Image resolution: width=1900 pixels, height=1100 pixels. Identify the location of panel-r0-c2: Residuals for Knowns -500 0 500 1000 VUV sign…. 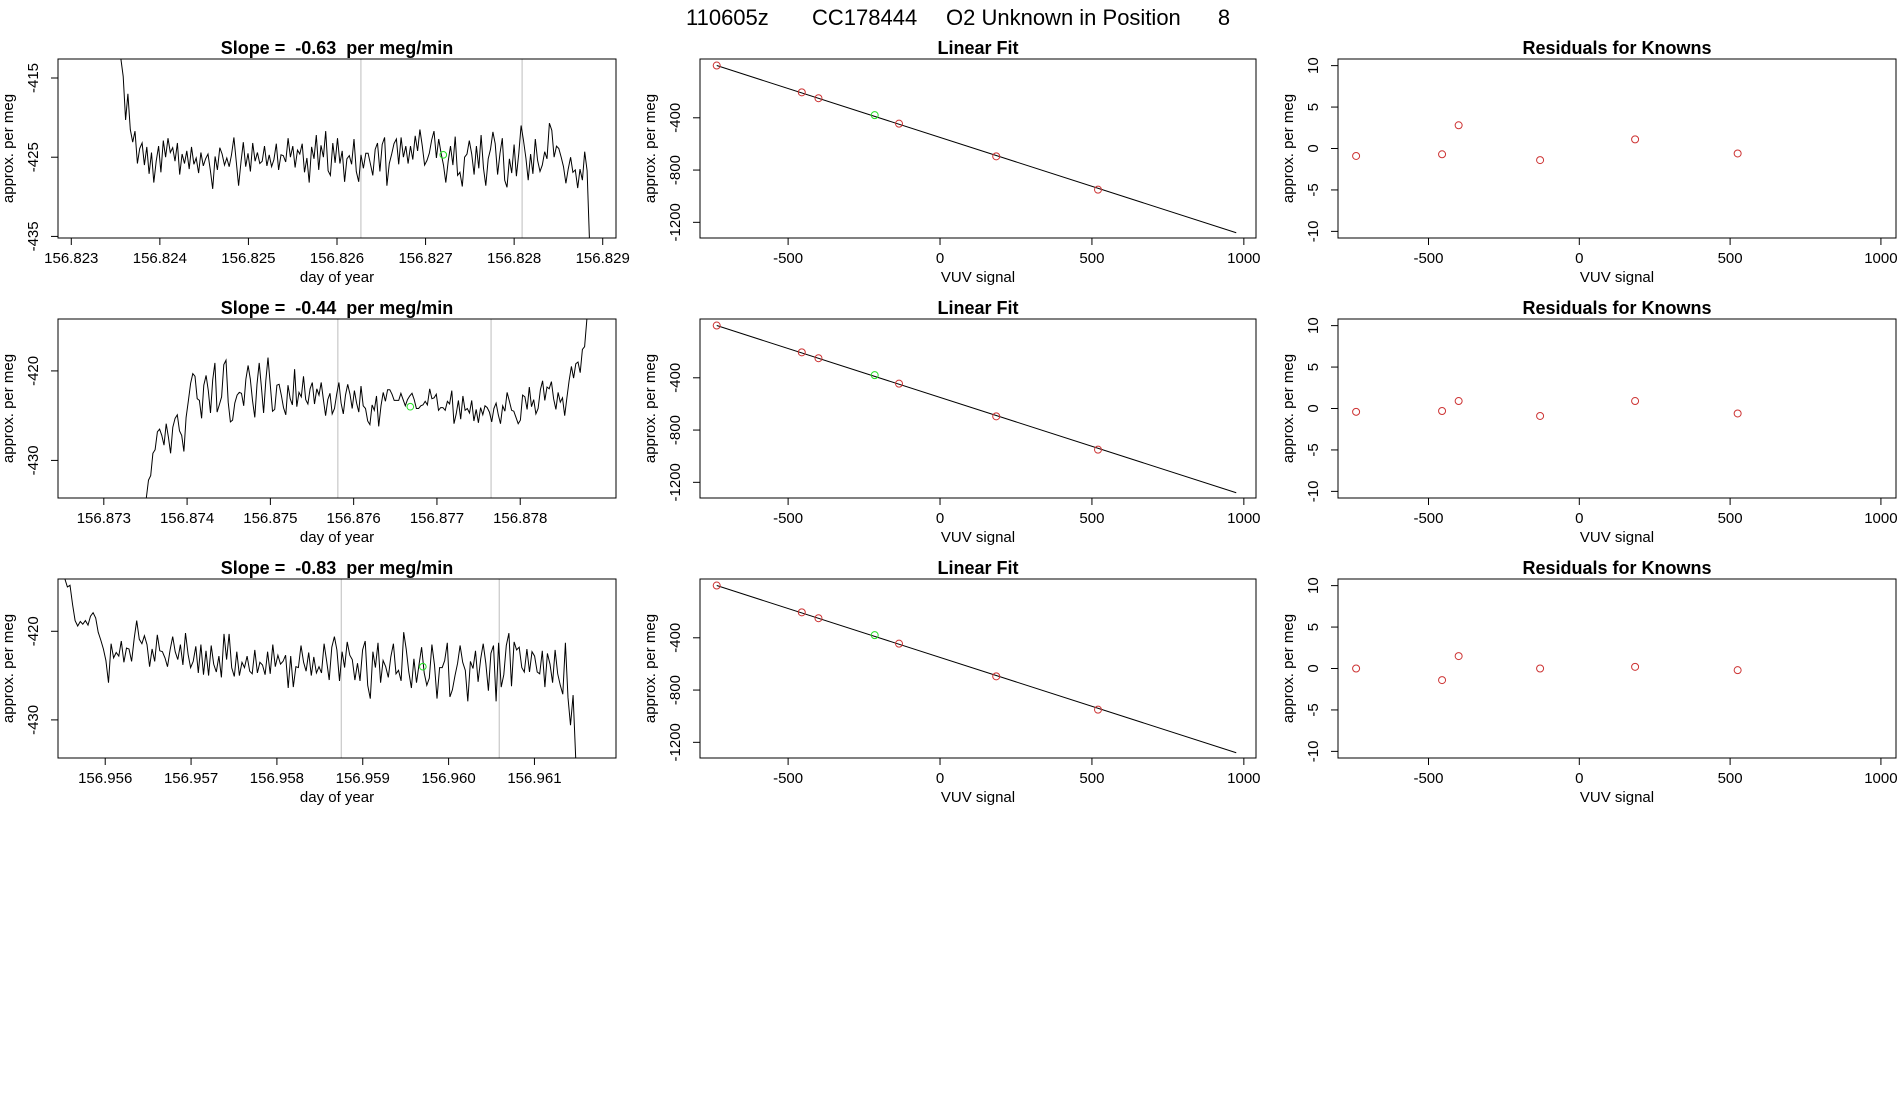
(1589, 162).